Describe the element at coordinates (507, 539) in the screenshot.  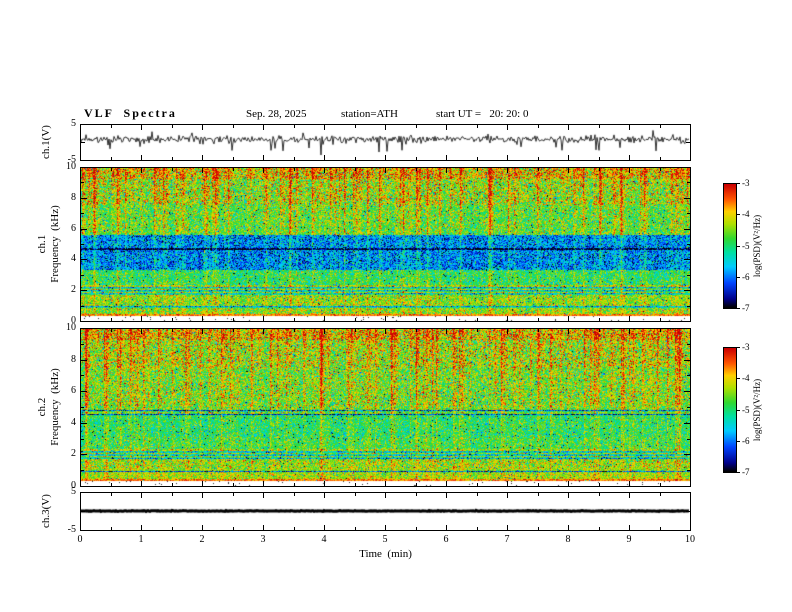
I see `x-tick-label: 7` at that location.